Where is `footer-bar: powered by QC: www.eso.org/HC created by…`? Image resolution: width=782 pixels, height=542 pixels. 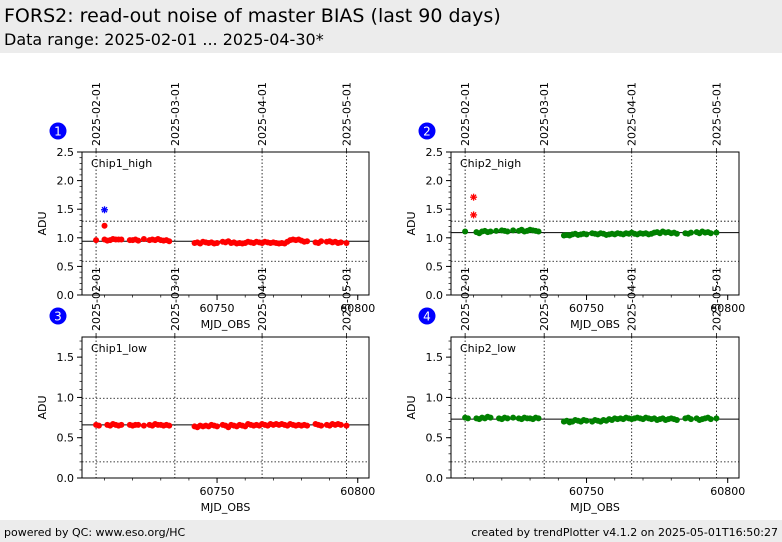
footer-bar: powered by QC: www.eso.org/HC created by… is located at coordinates (391, 531).